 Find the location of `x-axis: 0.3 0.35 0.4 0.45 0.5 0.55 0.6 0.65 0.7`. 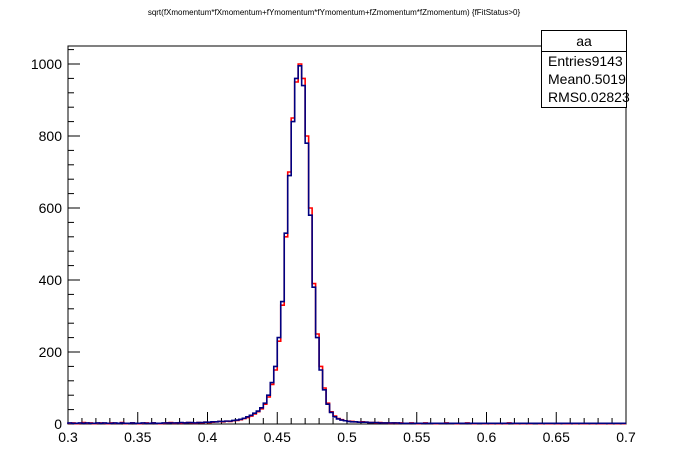

x-axis: 0.3 0.35 0.4 0.45 0.5 0.55 0.6 0.65 0.7 is located at coordinates (347, 428).